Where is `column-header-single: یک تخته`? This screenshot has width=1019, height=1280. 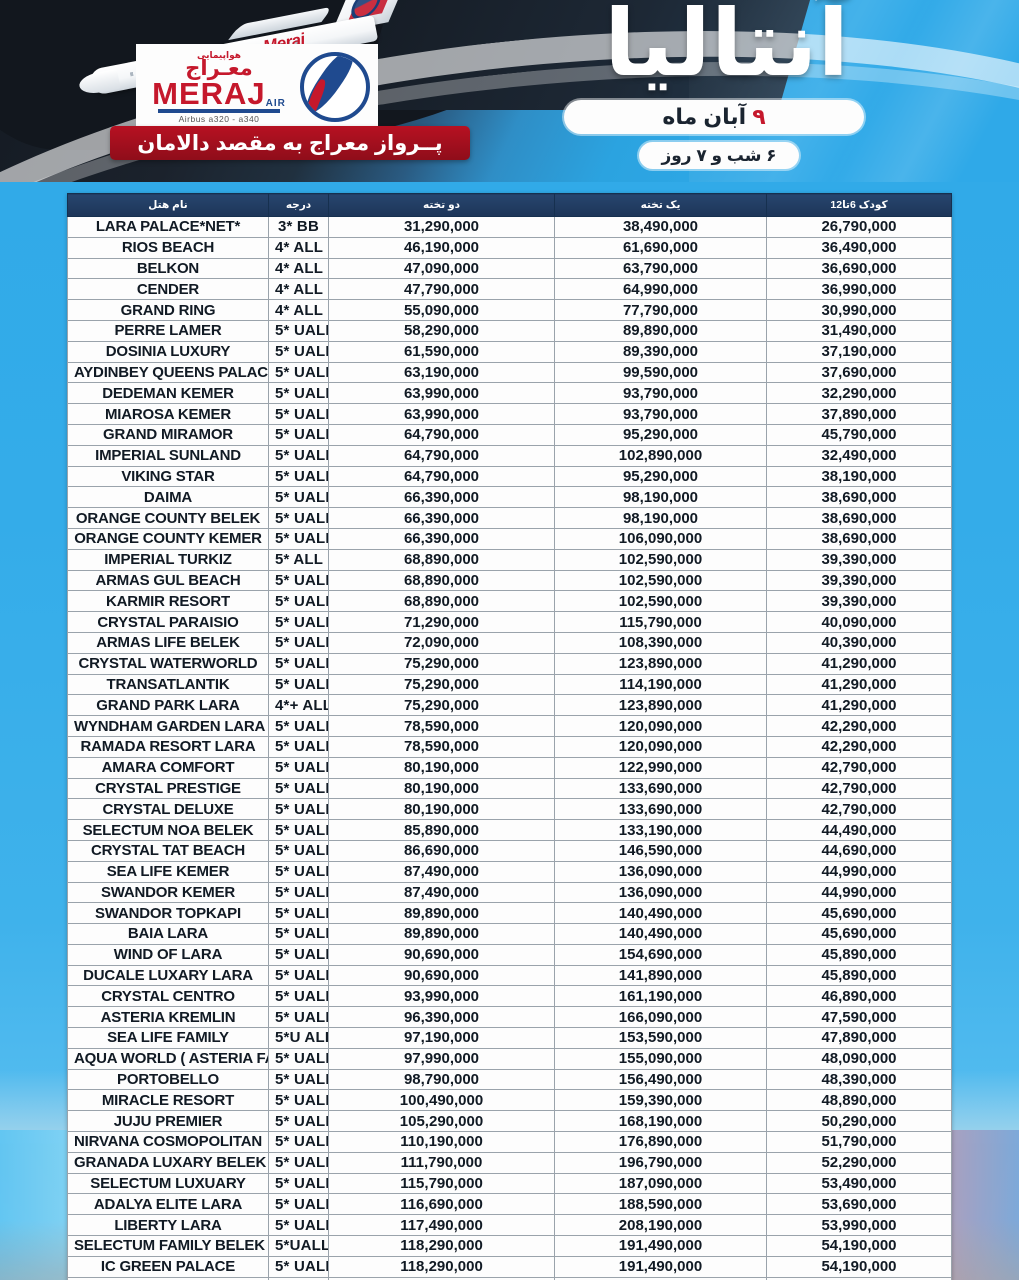 column-header-single: یک تخته is located at coordinates (660, 205).